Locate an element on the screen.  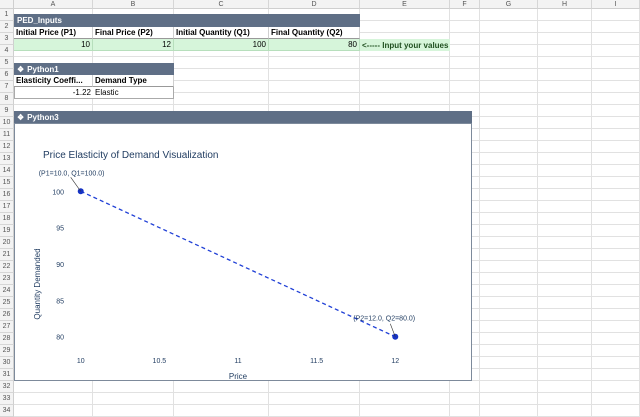
python3-table-title: ❖ Python3 is located at coordinates (243, 117).